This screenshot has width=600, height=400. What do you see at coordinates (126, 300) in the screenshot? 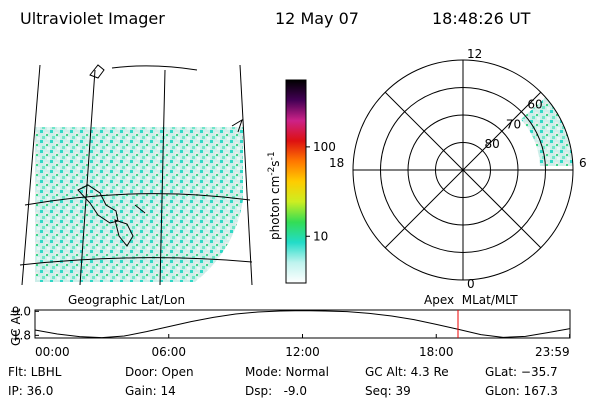
I see `geo-label: Geographic Lat/Lon` at bounding box center [126, 300].